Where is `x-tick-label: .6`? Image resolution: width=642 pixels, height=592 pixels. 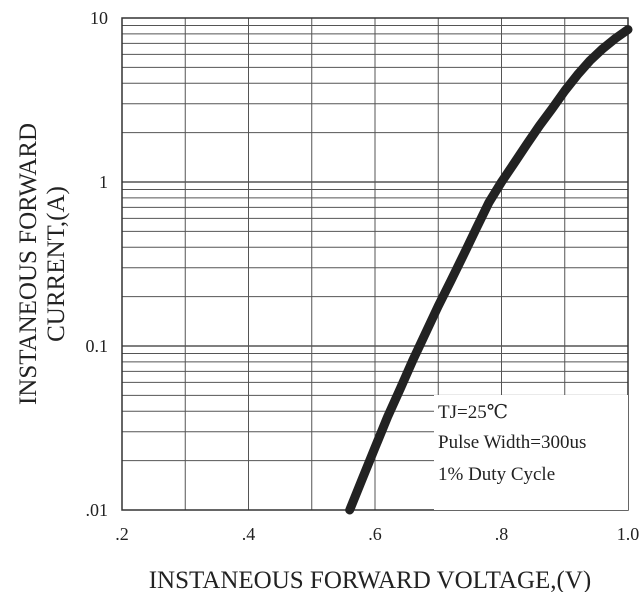
x-tick-label: .6 is located at coordinates (375, 534).